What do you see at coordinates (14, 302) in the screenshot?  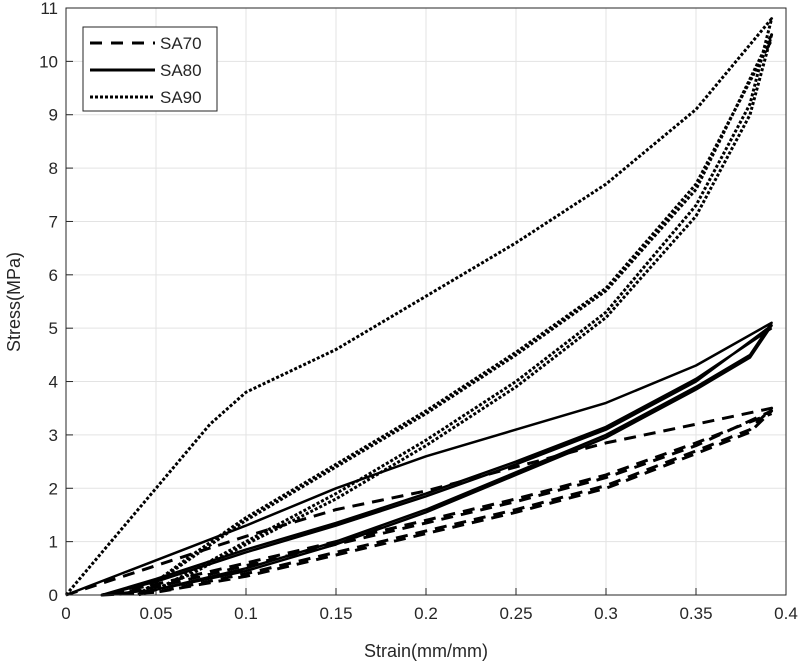 I see `y-axis-label: Stress(MPa)` at bounding box center [14, 302].